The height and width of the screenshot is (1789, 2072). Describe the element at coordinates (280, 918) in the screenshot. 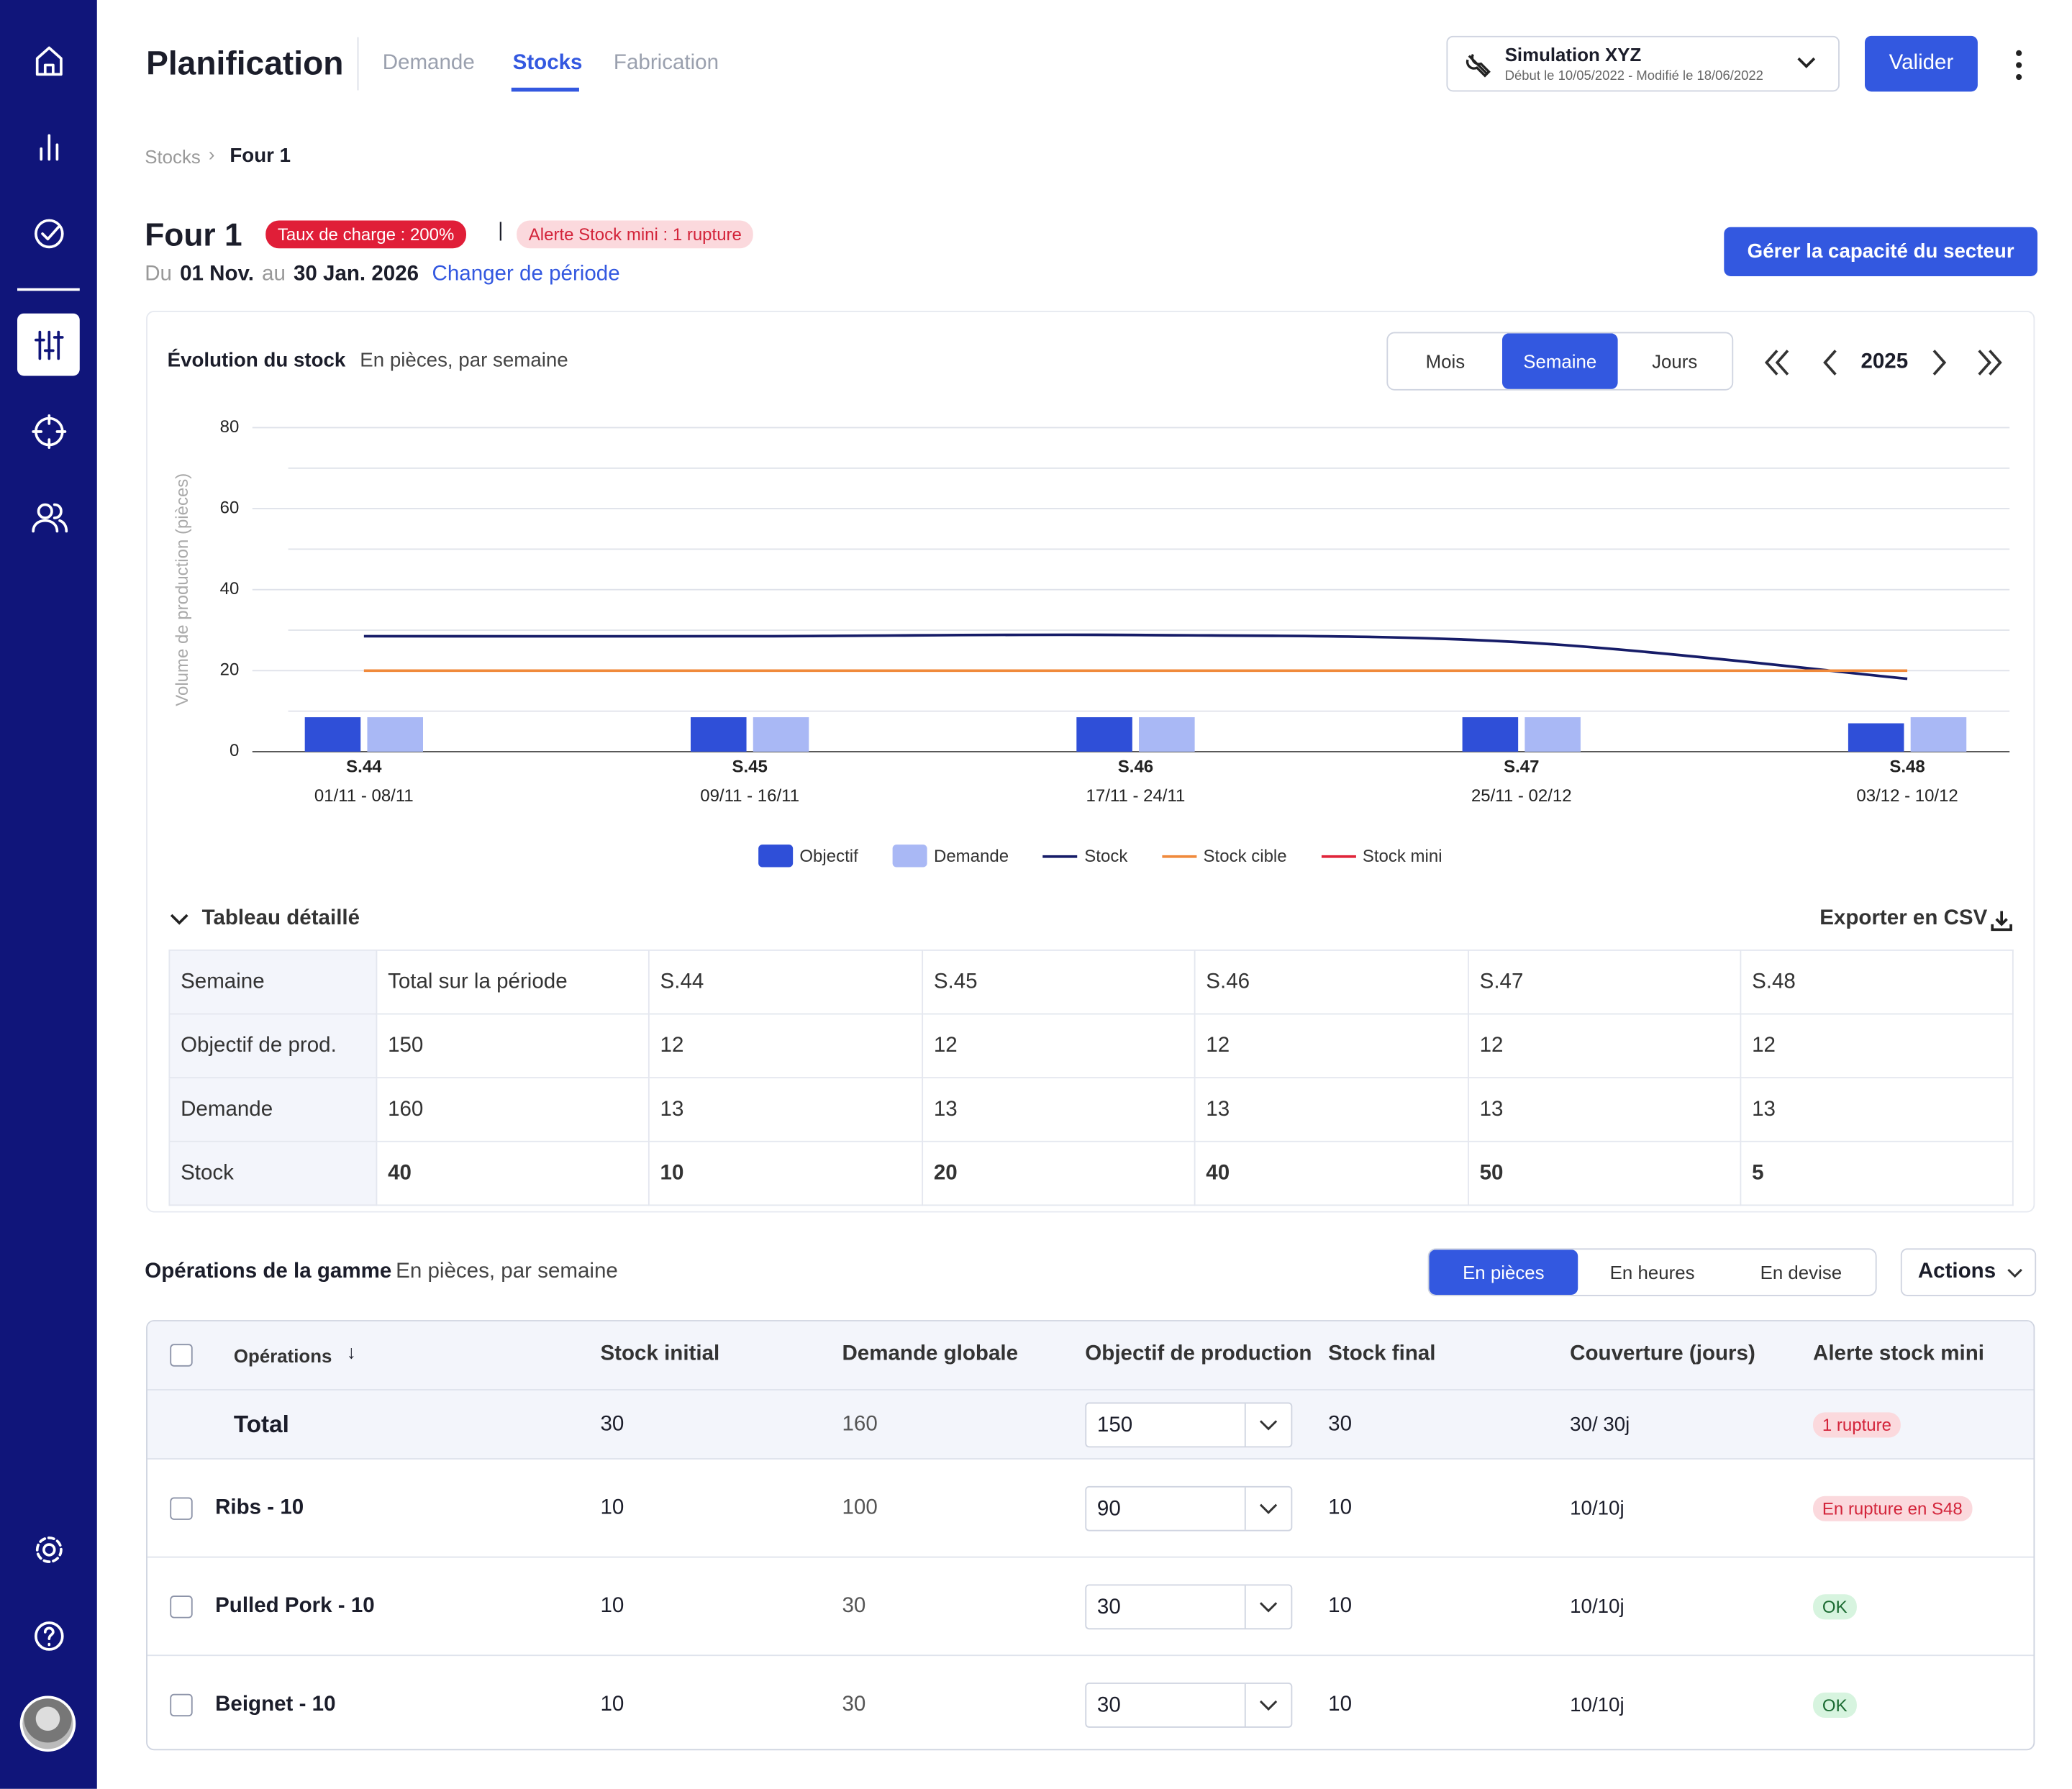

I see `section-title: Tableau détaillé` at that location.